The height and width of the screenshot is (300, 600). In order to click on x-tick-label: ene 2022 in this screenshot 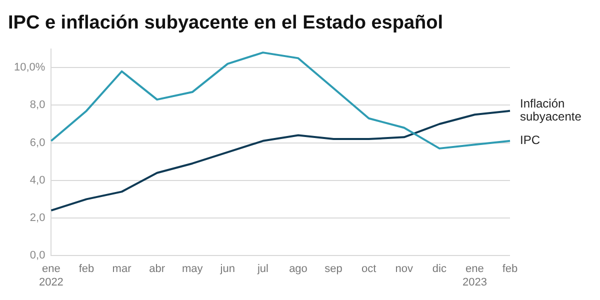, I will do `click(51, 275)`.